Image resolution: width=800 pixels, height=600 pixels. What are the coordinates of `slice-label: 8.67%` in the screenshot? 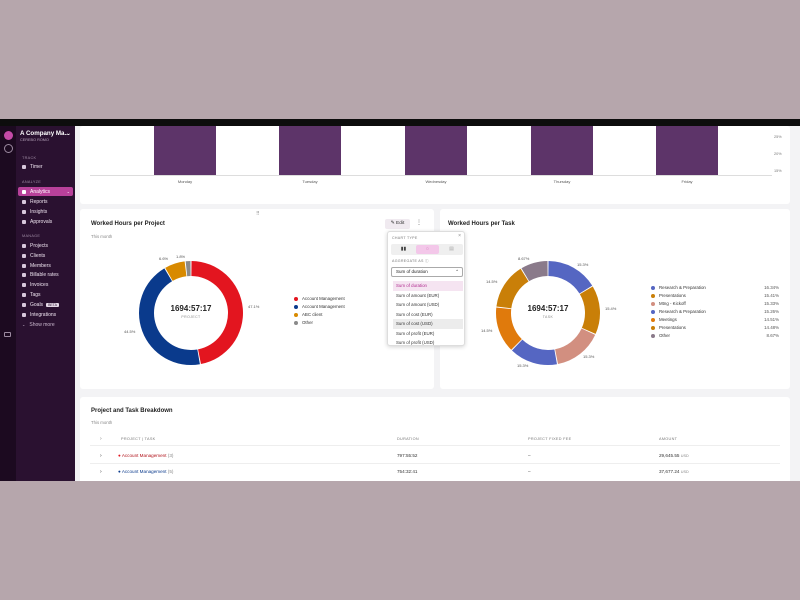 It's located at (524, 258).